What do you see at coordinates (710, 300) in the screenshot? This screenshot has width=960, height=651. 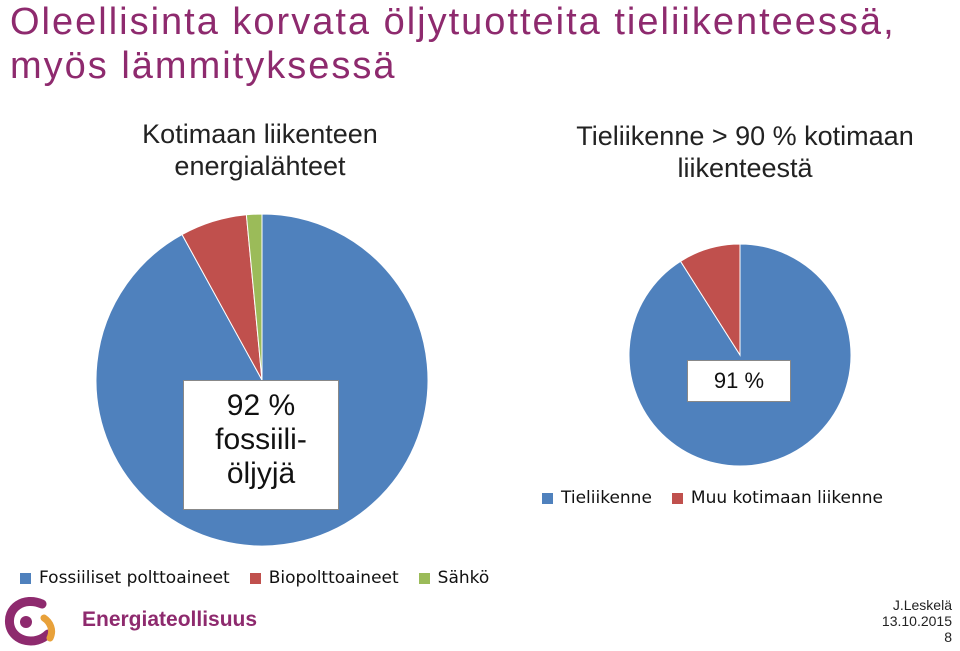 I see `pie-slice-muu-kotimaan-liikenne` at bounding box center [710, 300].